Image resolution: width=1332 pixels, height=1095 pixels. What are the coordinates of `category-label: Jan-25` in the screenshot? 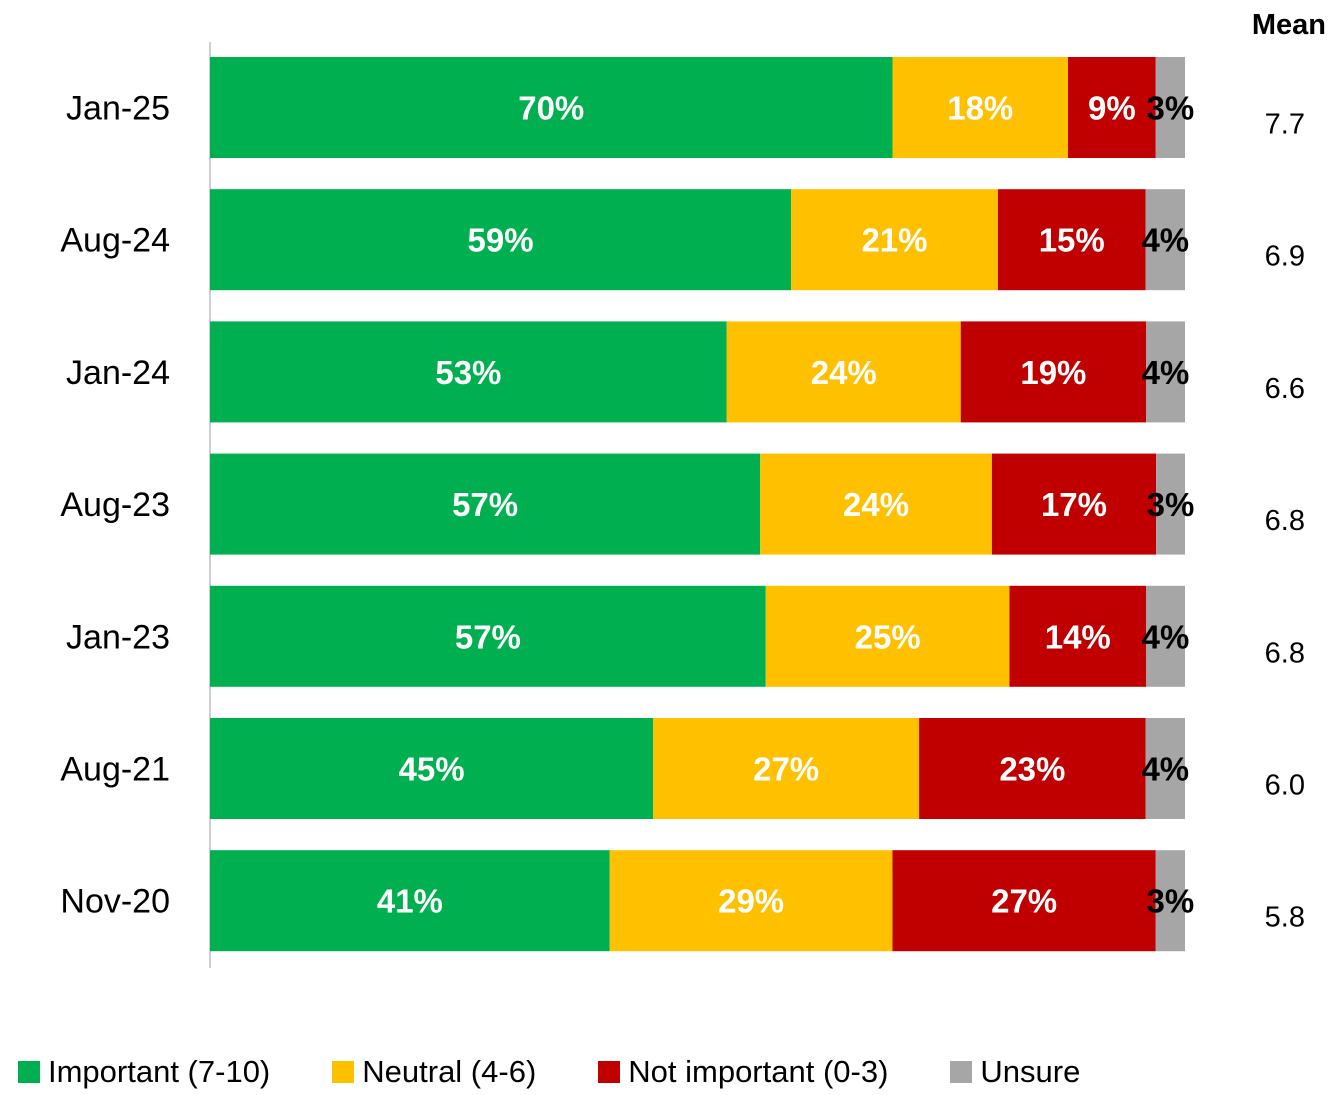 It's located at (118, 109).